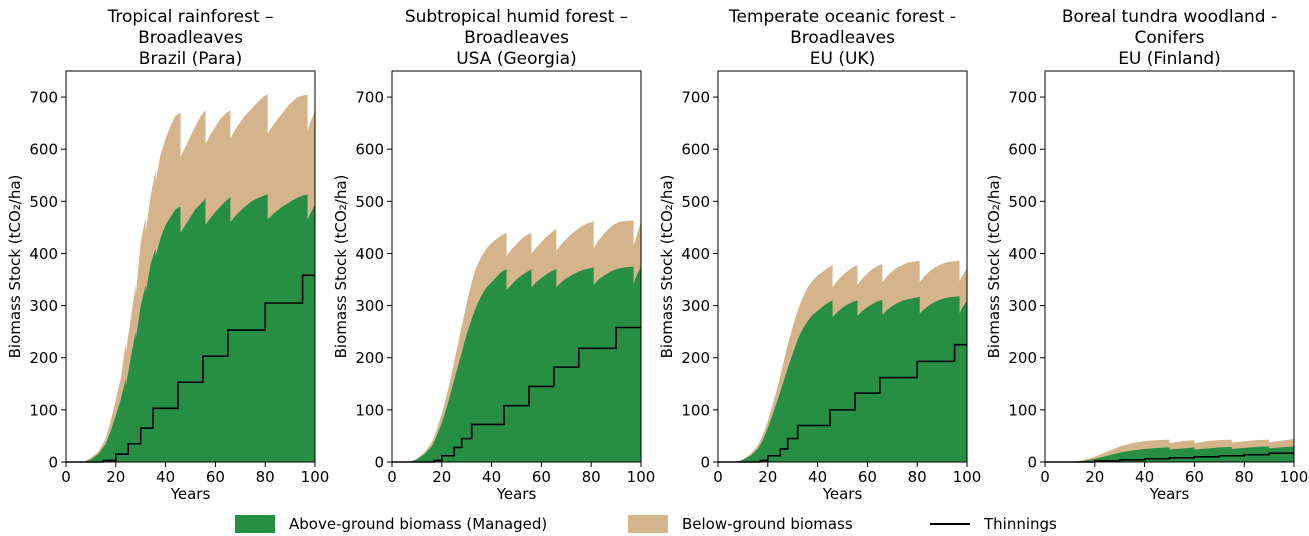 This screenshot has width=1309, height=536. Describe the element at coordinates (516, 17) in the screenshot. I see `chart-title-line-1: Subtropical humid forest –` at that location.